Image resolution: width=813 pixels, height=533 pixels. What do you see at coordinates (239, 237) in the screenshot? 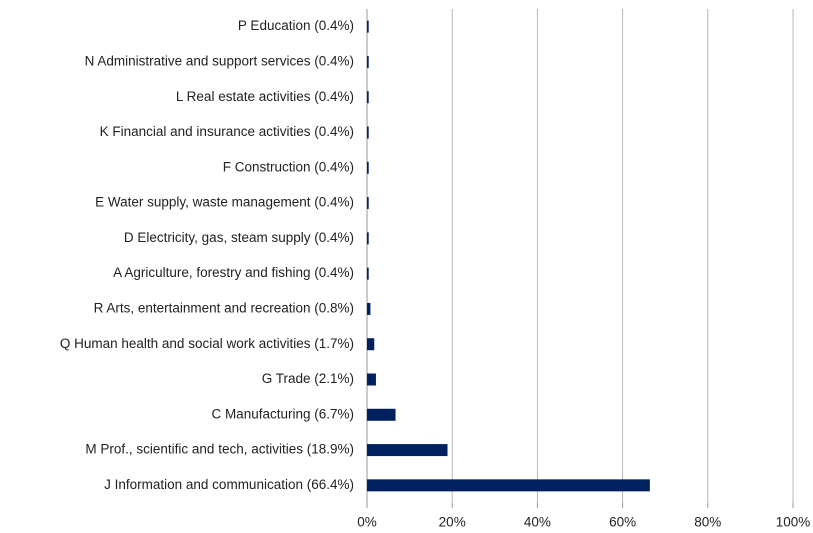
I see `y-tick-label: D Electricity, gas, steam supply (0.4%)` at bounding box center [239, 237].